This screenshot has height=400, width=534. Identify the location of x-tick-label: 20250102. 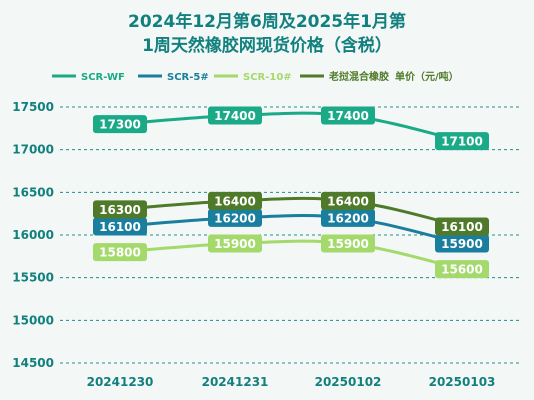
(348, 382).